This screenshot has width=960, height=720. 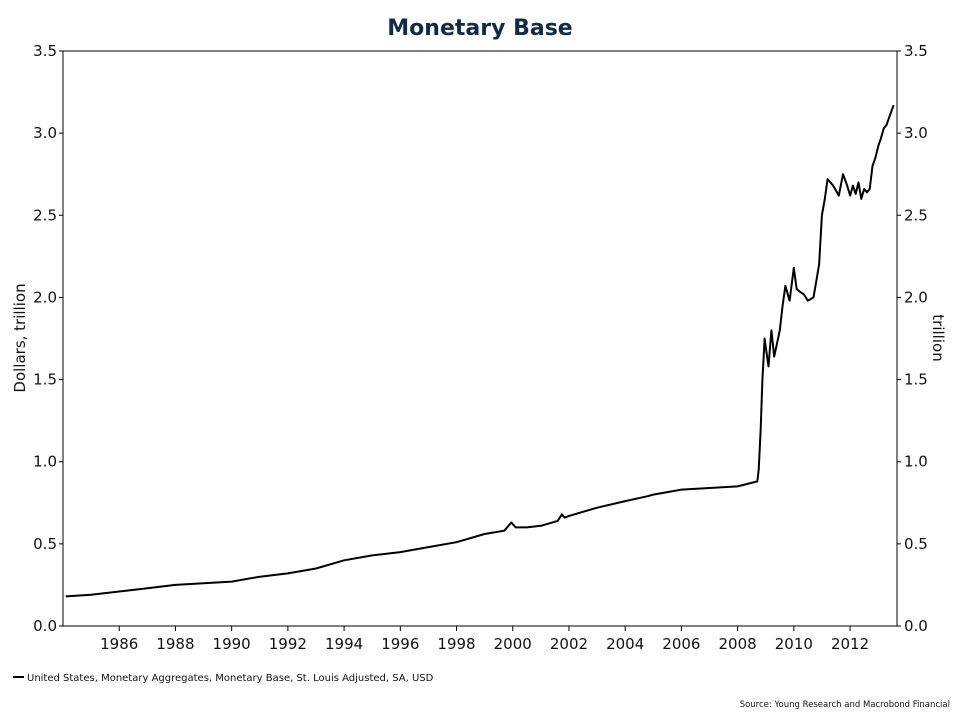 I want to click on y-tick-label-left: 3.0, so click(x=45, y=133).